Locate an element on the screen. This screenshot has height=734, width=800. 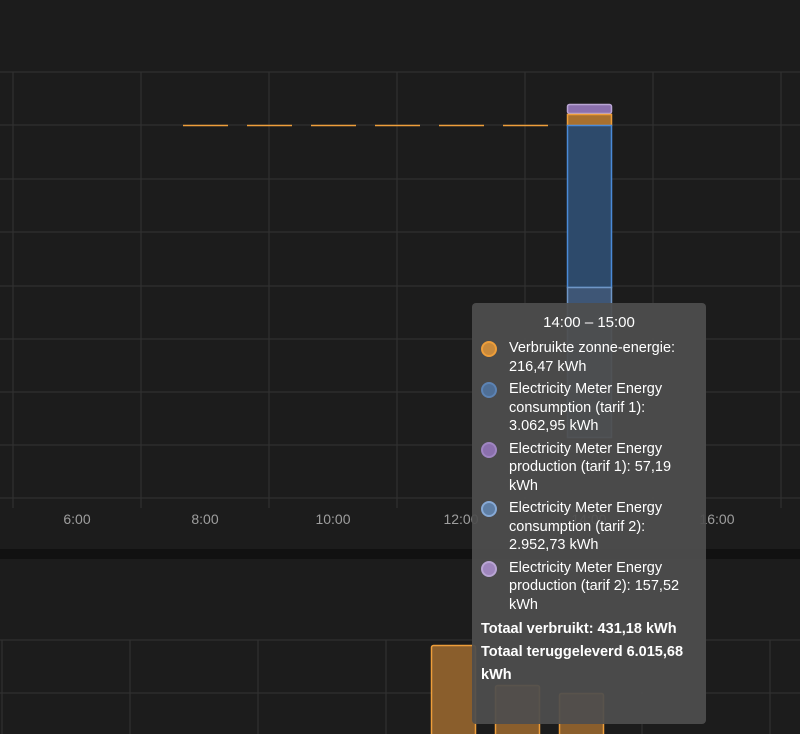
production-bar-segment is located at coordinates (589, 109).